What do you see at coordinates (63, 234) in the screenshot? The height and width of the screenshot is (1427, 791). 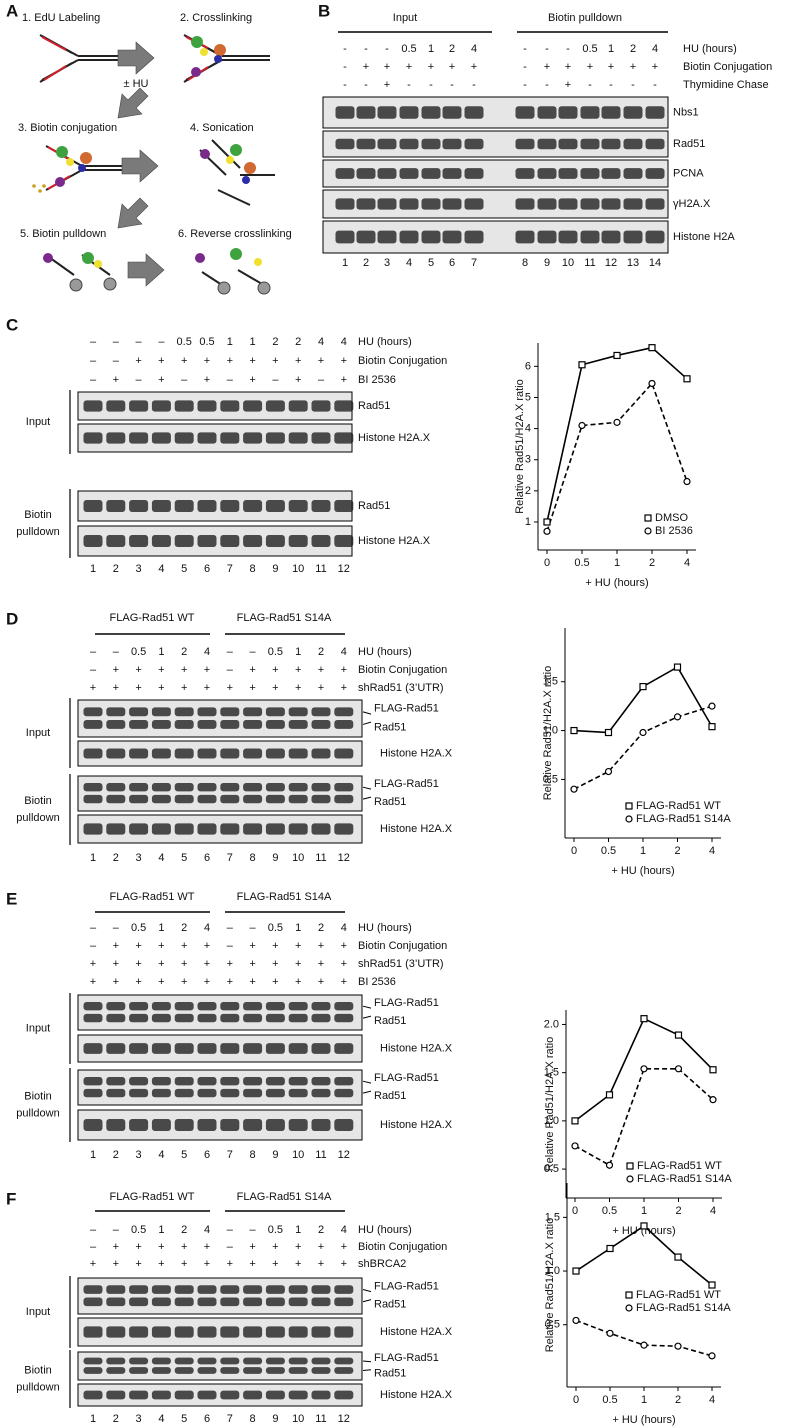 I see `step-label: 5. Biotin pulldown` at bounding box center [63, 234].